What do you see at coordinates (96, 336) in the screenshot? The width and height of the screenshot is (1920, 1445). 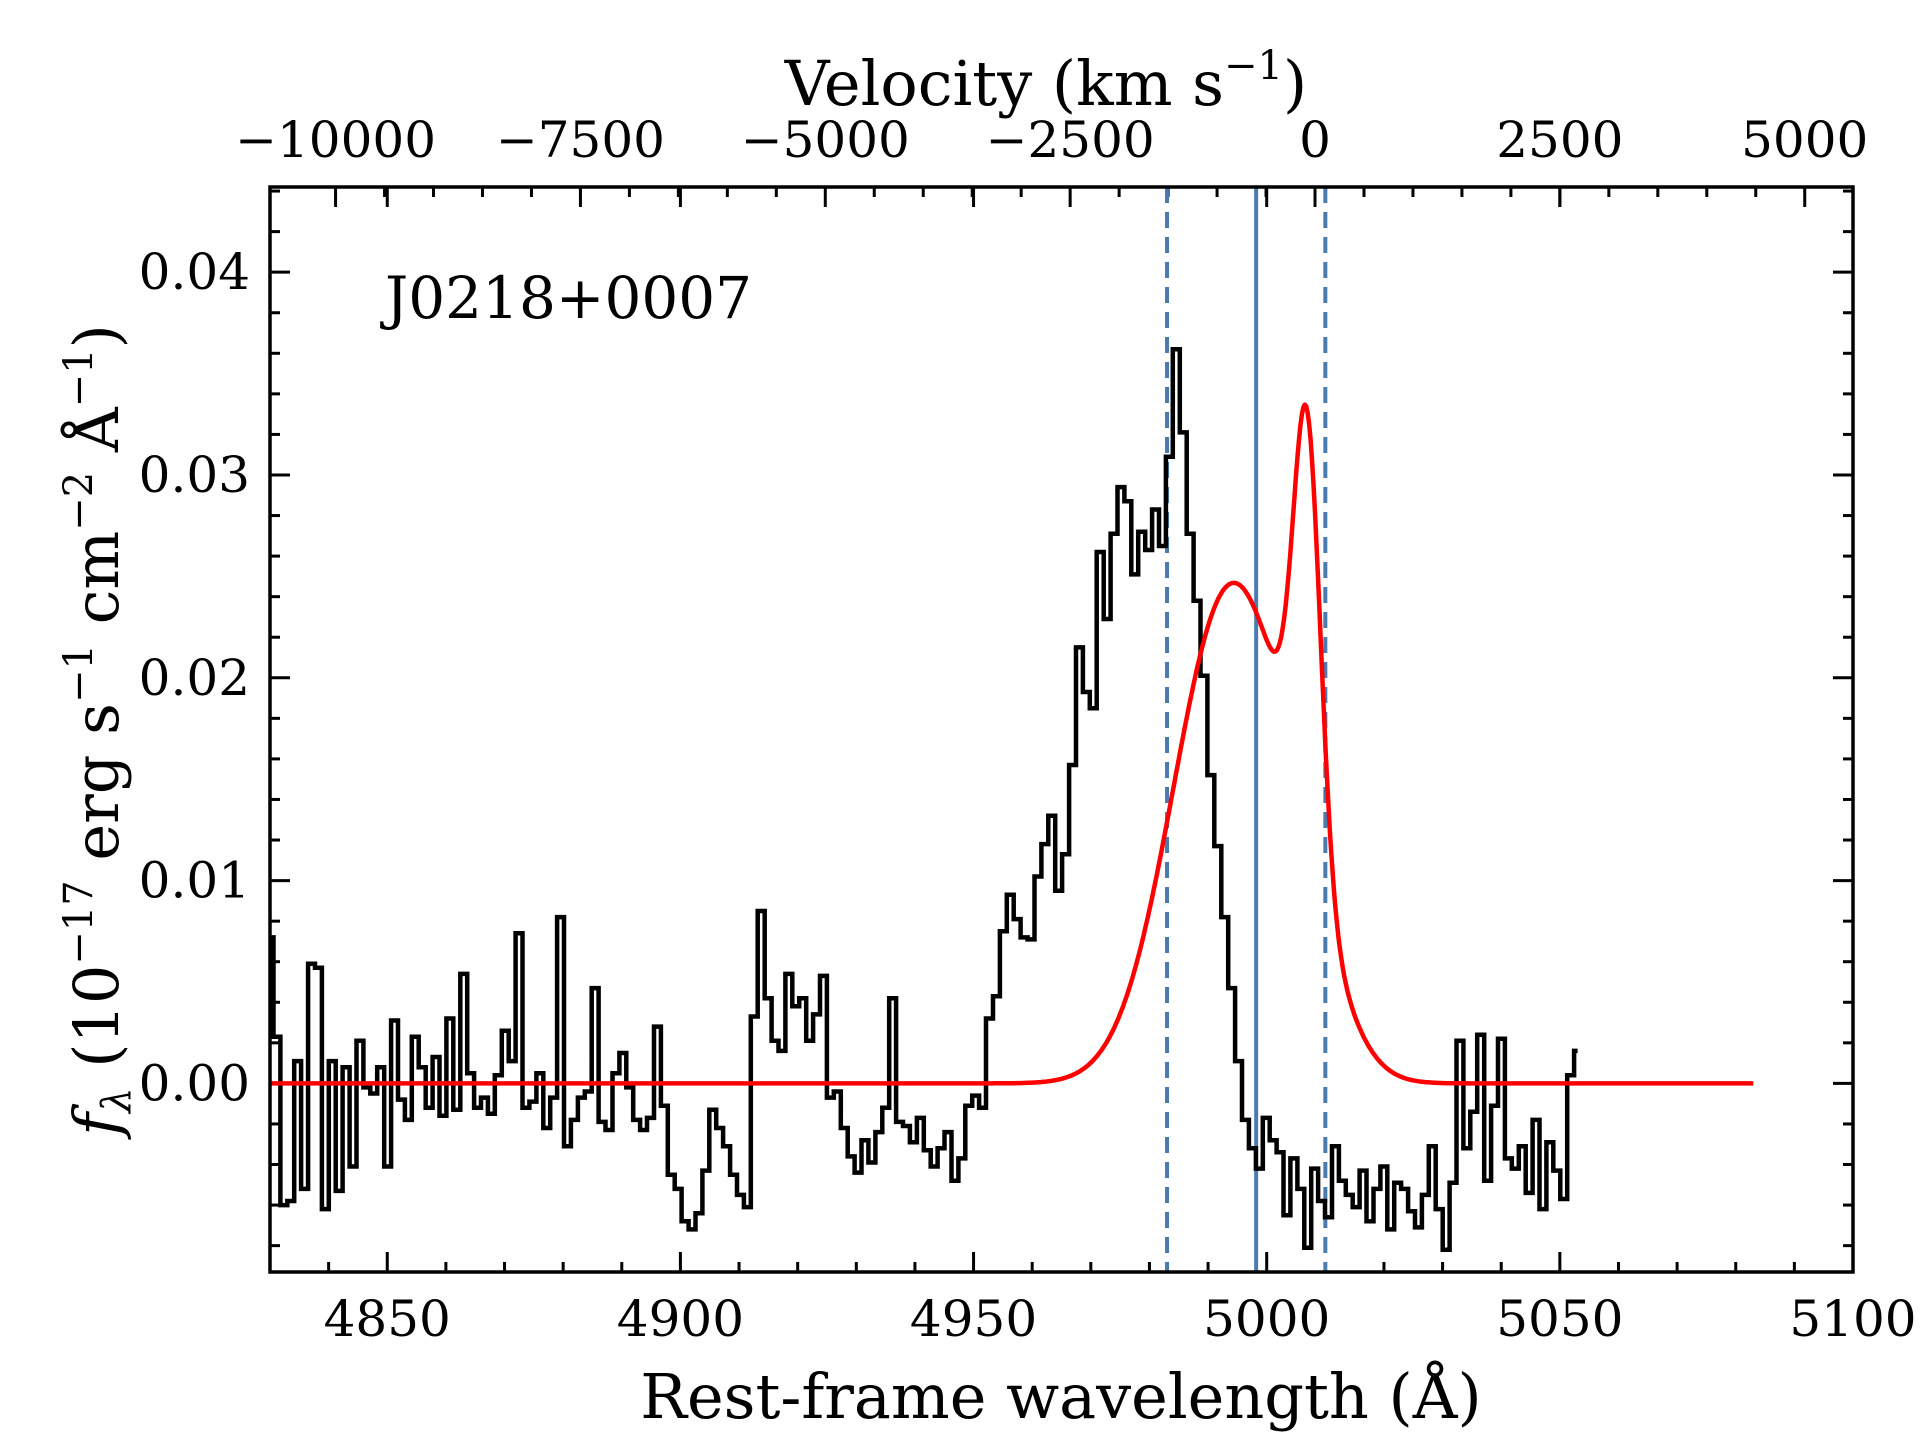 I see `y-axis-title-close: )` at bounding box center [96, 336].